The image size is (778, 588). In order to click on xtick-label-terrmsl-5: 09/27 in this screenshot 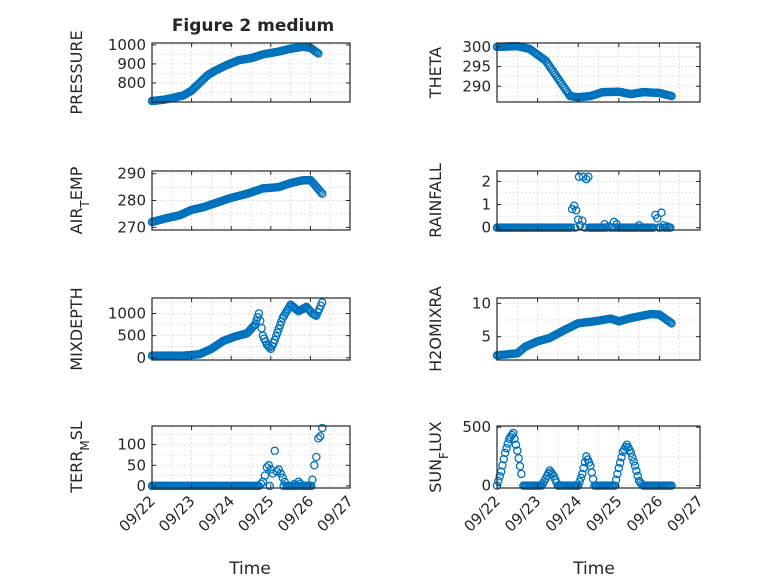, I will do `click(335, 513)`.